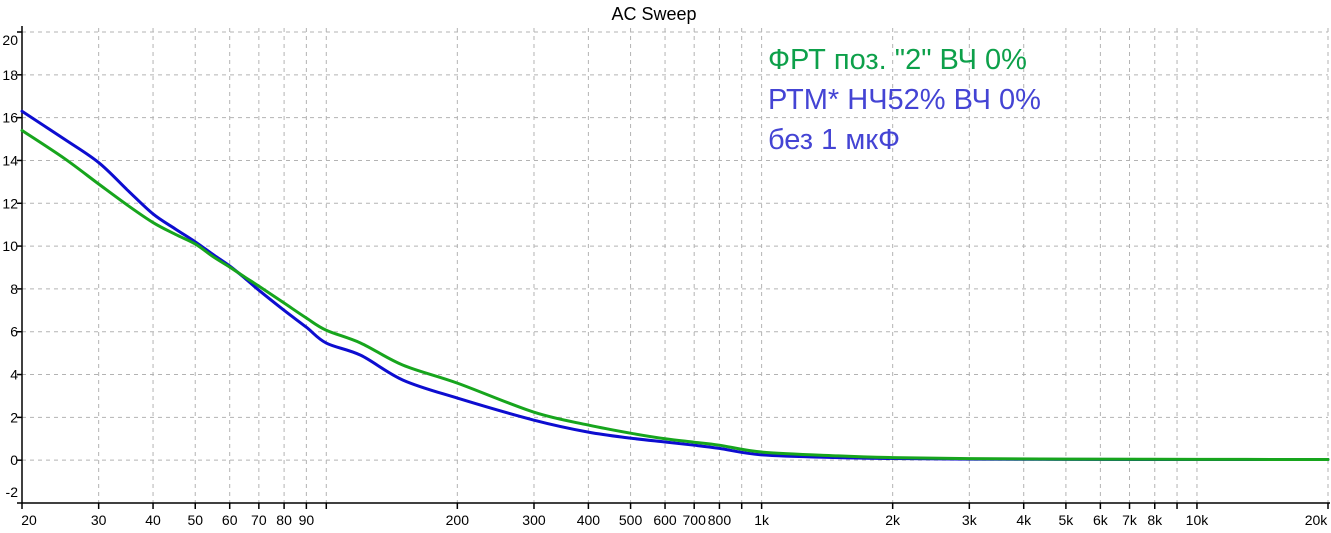  I want to click on x-tick-label: 6k, so click(1101, 520).